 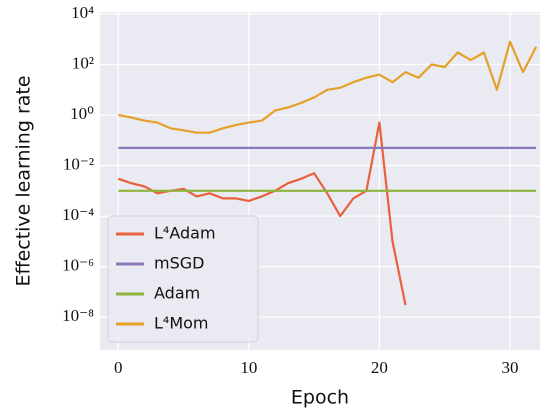 What do you see at coordinates (179, 263) in the screenshot?
I see `legend-label: mSGD` at bounding box center [179, 263].